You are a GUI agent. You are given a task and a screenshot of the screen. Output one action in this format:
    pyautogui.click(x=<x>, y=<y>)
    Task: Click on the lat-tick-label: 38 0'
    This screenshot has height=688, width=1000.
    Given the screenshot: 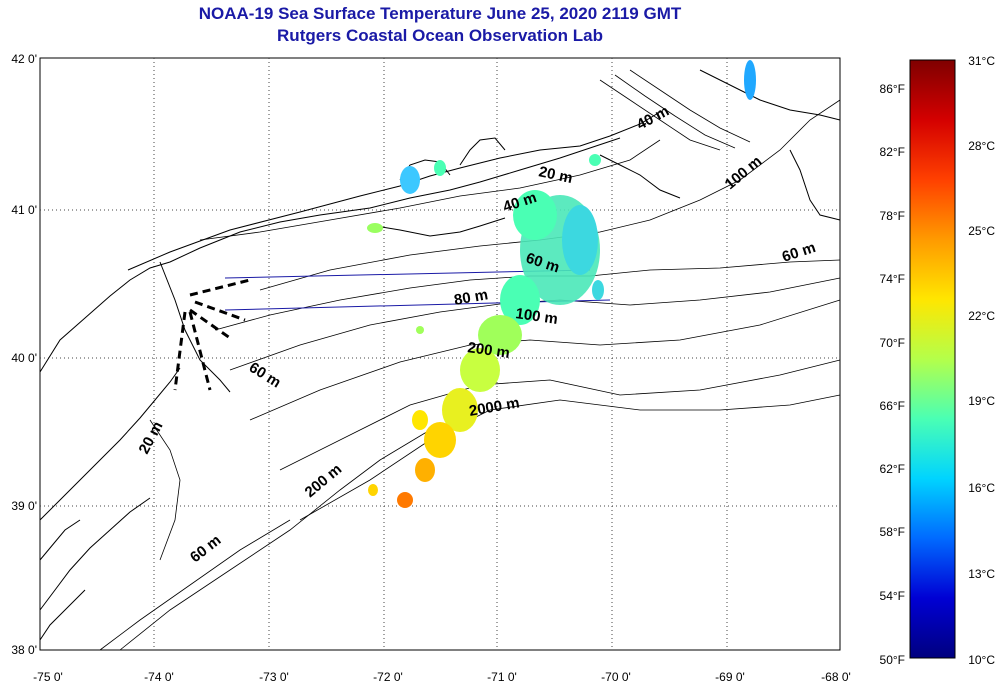 What is the action you would take?
    pyautogui.click(x=24, y=650)
    